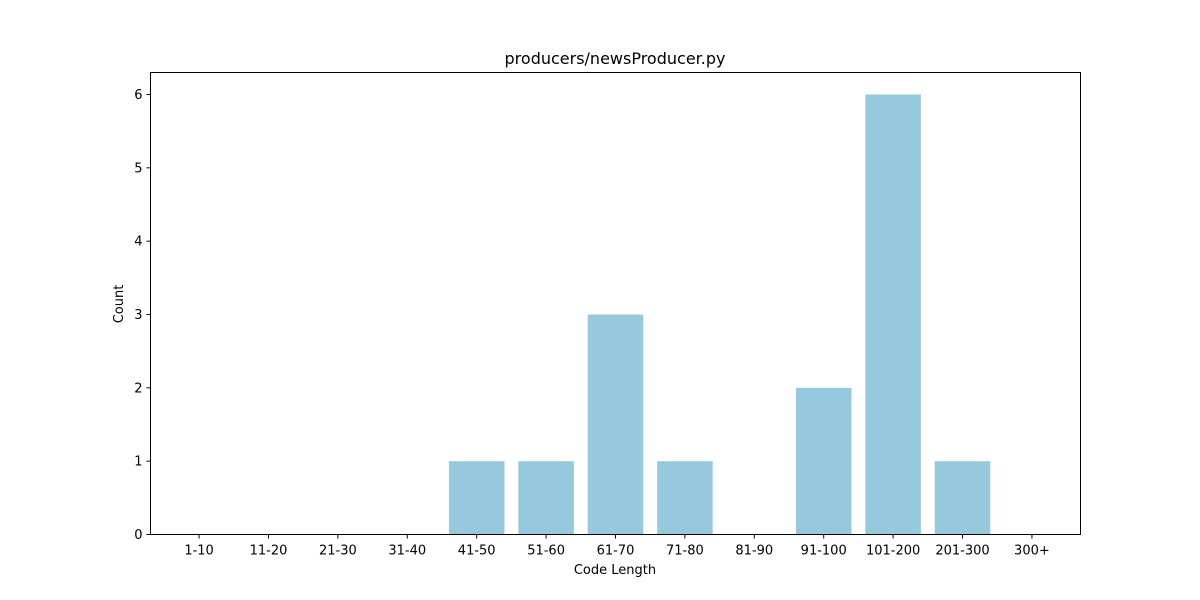  I want to click on y-tick-label: 3, so click(138, 315).